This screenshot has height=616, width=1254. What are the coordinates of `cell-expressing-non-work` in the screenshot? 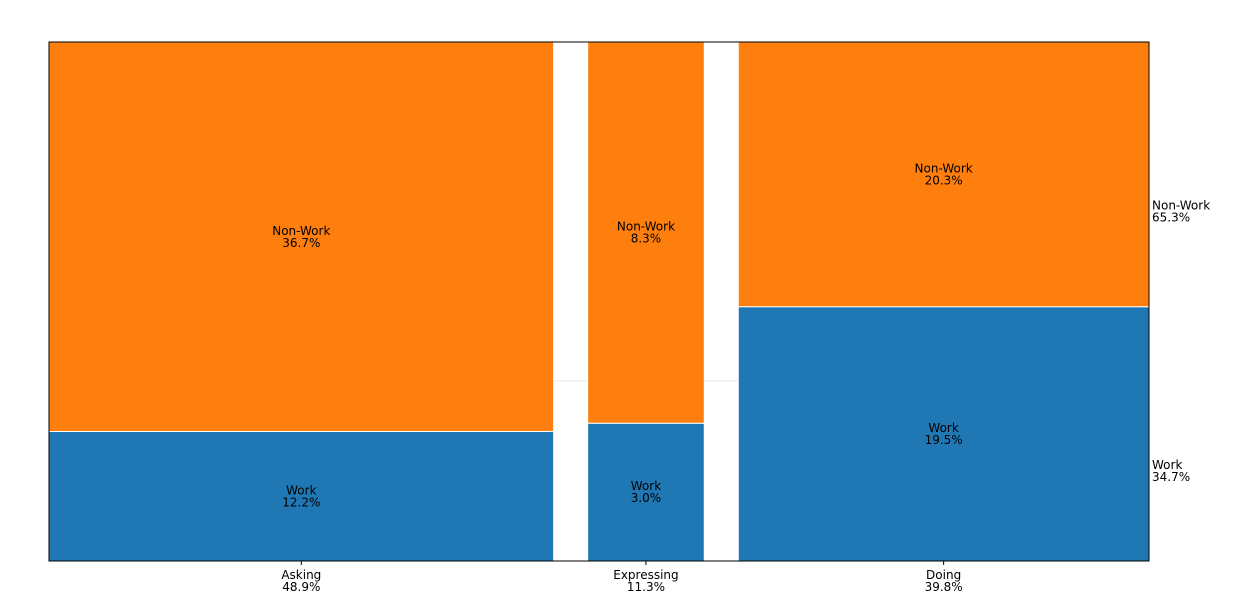 It's located at (646, 232).